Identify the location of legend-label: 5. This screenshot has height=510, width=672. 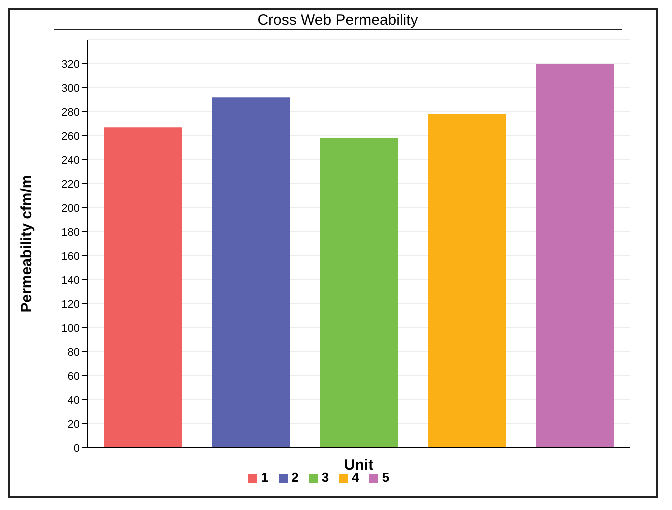
(386, 477).